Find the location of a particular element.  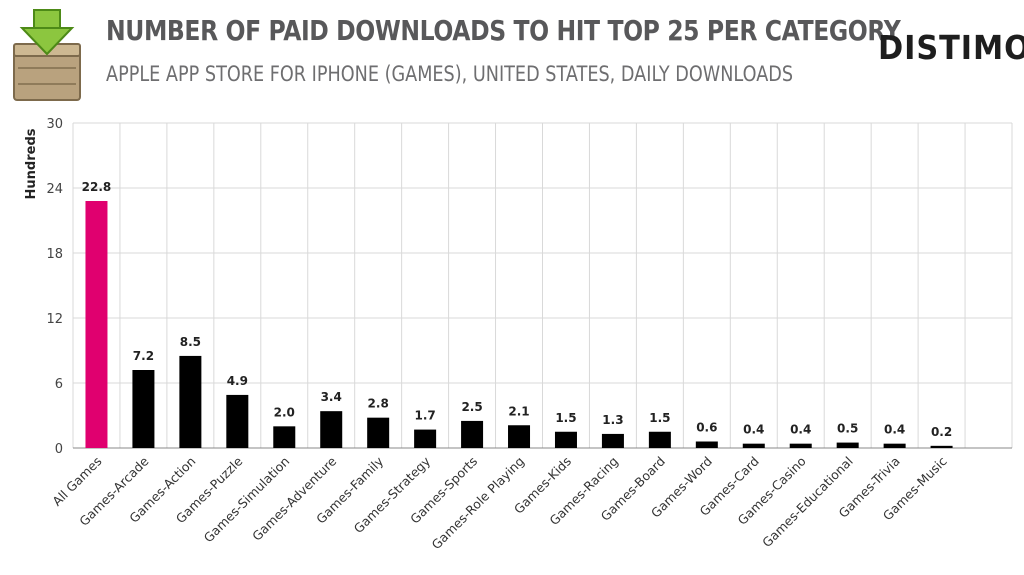

y-tick-label: 12 is located at coordinates (54, 319).